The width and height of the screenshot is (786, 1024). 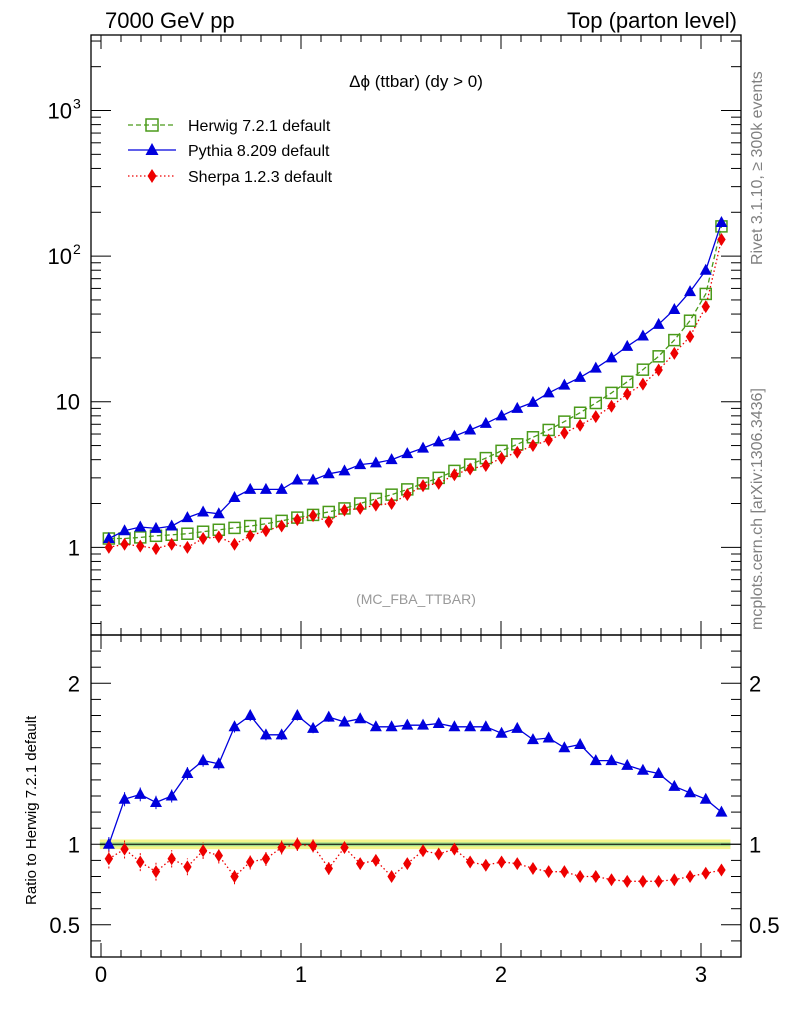 I want to click on ratio-ytick-label: 1, so click(x=74, y=844).